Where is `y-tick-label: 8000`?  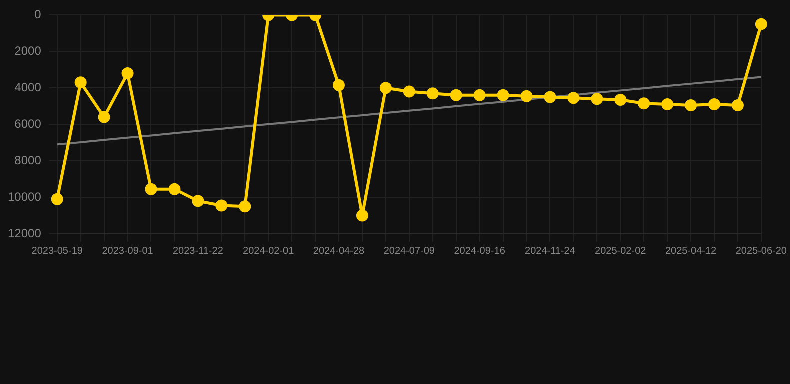 y-tick-label: 8000 is located at coordinates (28, 160).